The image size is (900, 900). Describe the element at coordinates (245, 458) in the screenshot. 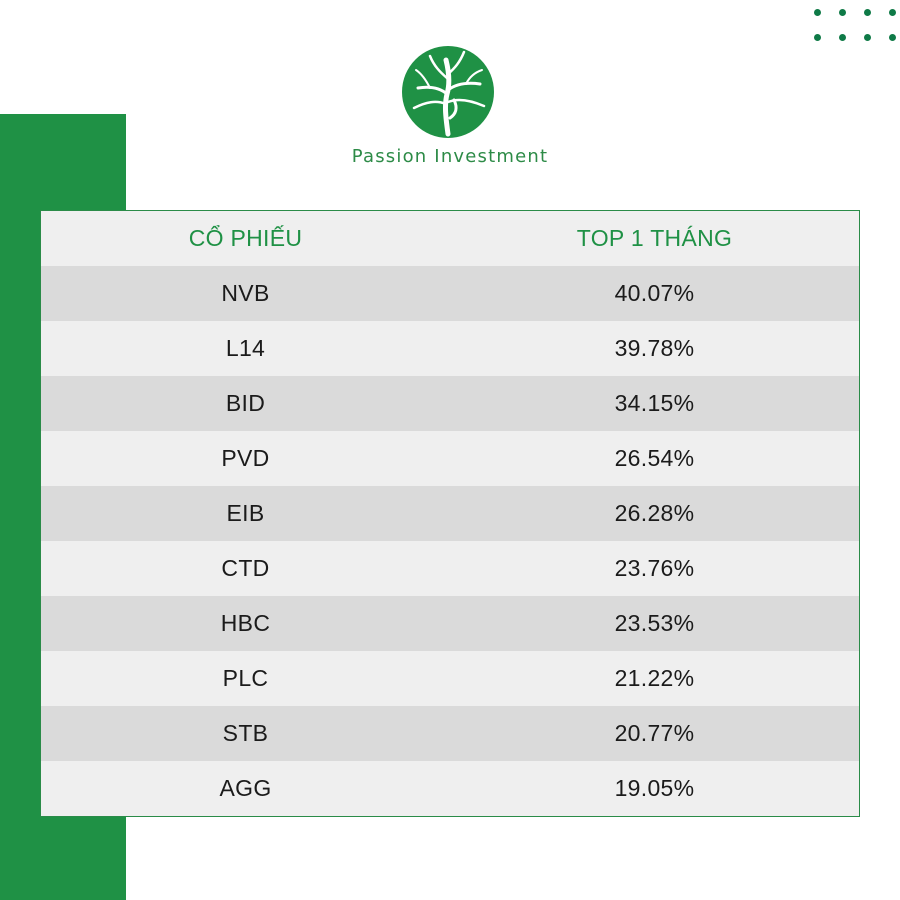

I see `ticker-cell: PVD` at that location.